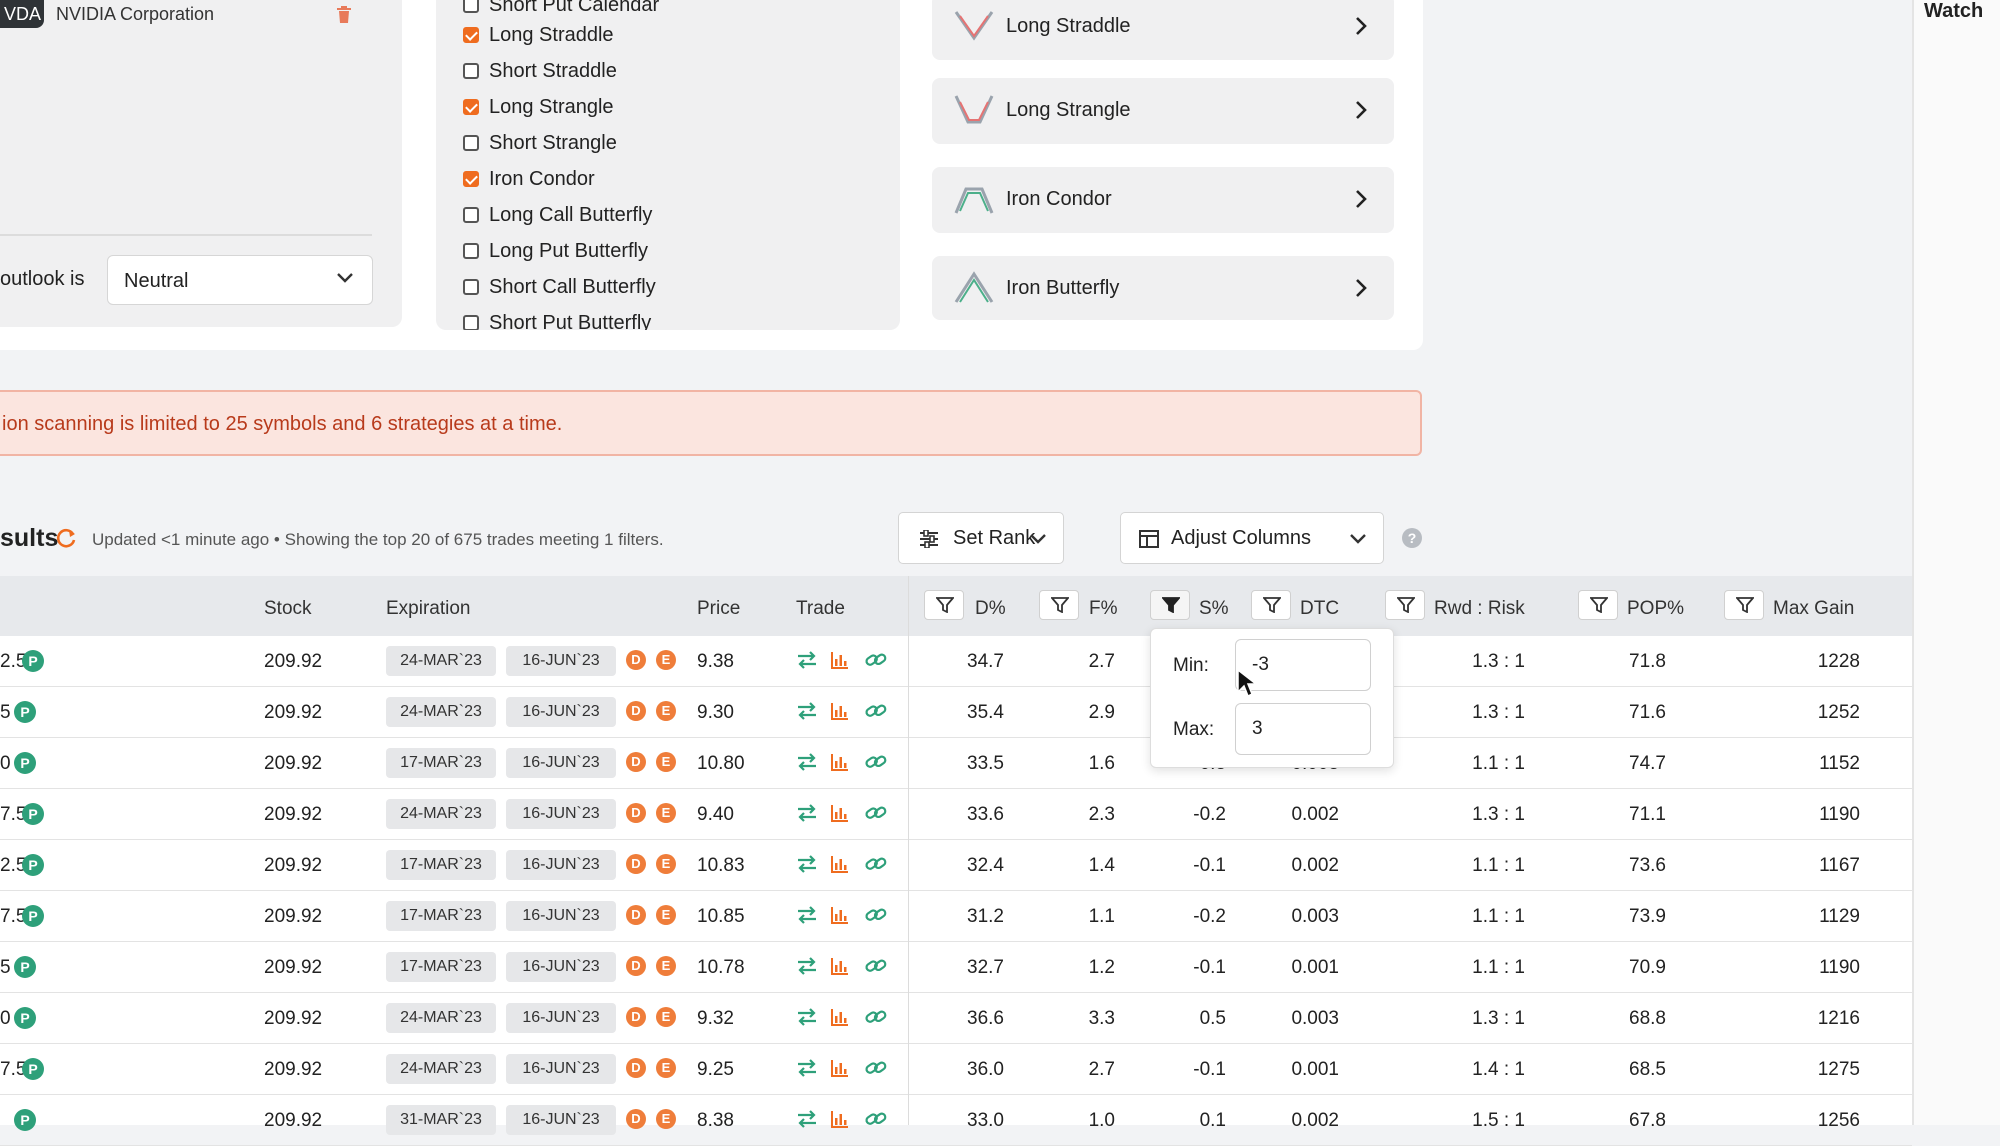 The width and height of the screenshot is (2000, 1146). I want to click on expiration-pill: 31-MAR`23, so click(441, 1120).